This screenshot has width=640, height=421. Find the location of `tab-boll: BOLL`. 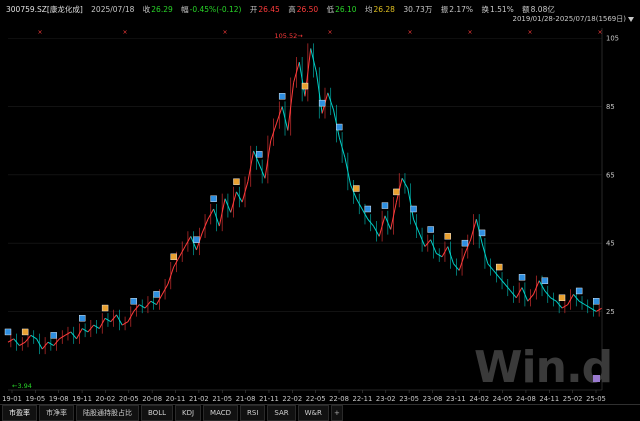

tab-boll: BOLL is located at coordinates (157, 413).